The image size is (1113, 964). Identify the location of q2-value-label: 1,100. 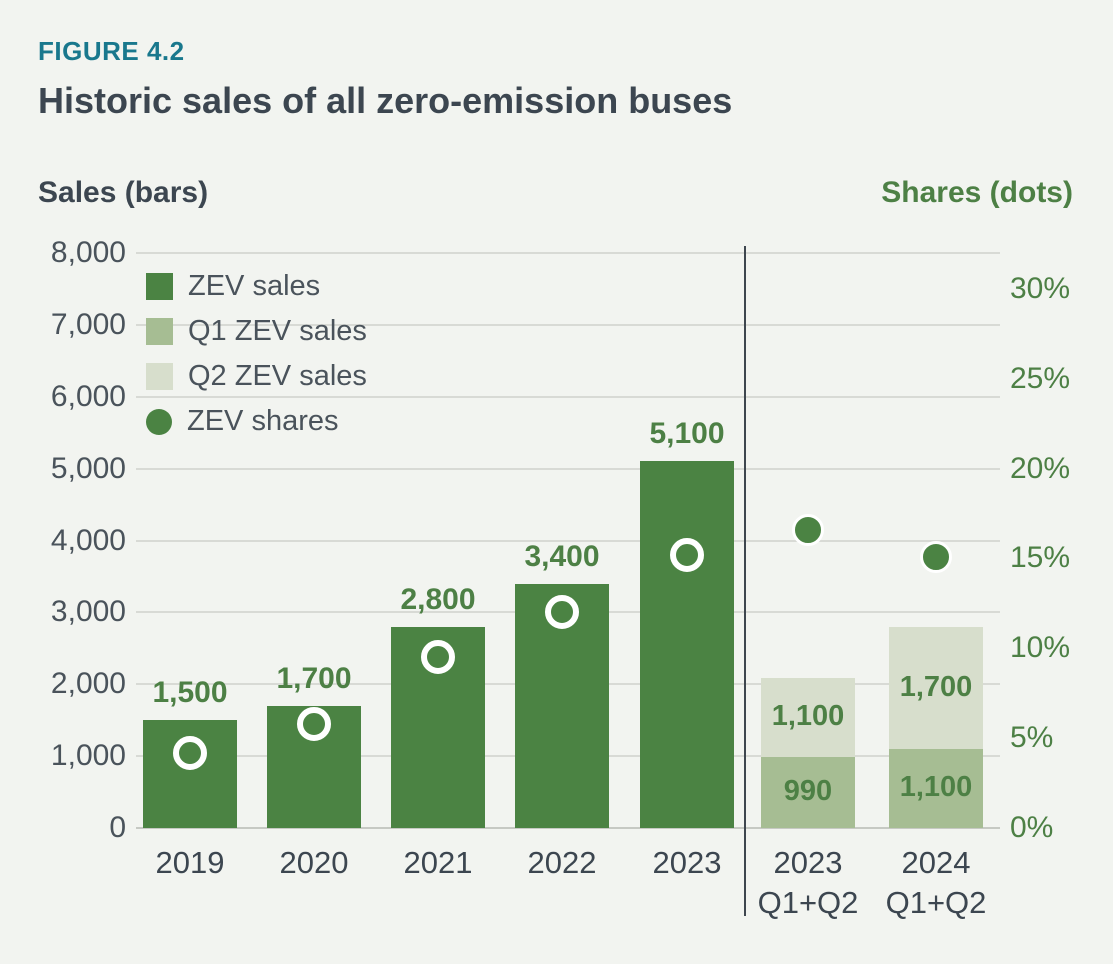
(808, 716).